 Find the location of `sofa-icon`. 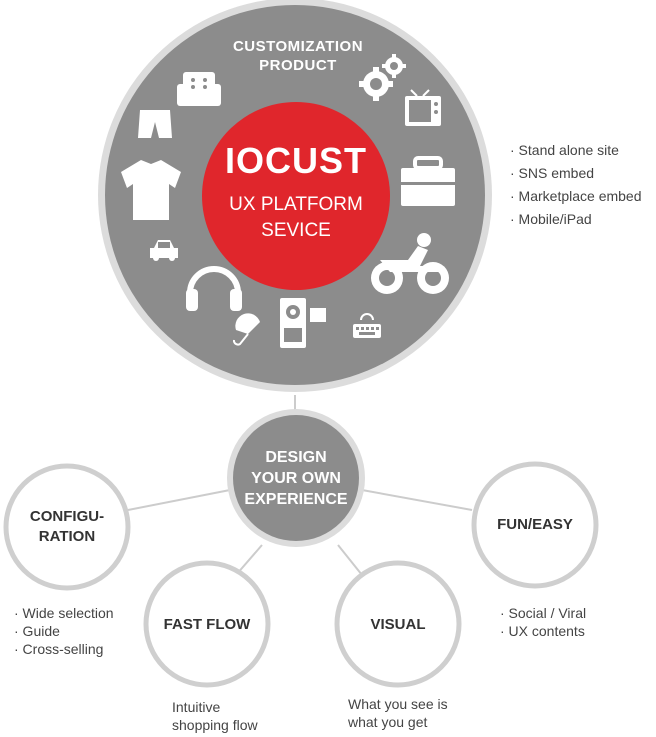

sofa-icon is located at coordinates (199, 89).